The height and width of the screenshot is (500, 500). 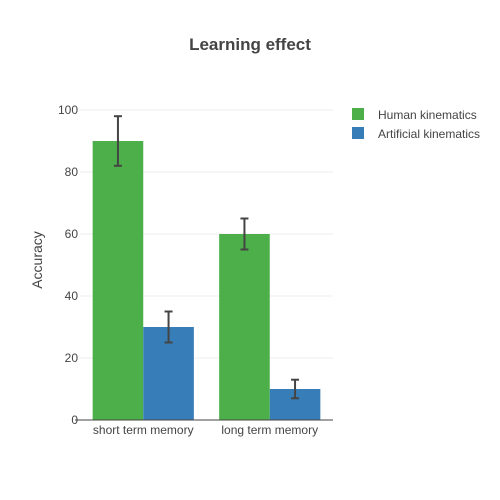 What do you see at coordinates (37, 260) in the screenshot?
I see `y-axis-title: Accuracy` at bounding box center [37, 260].